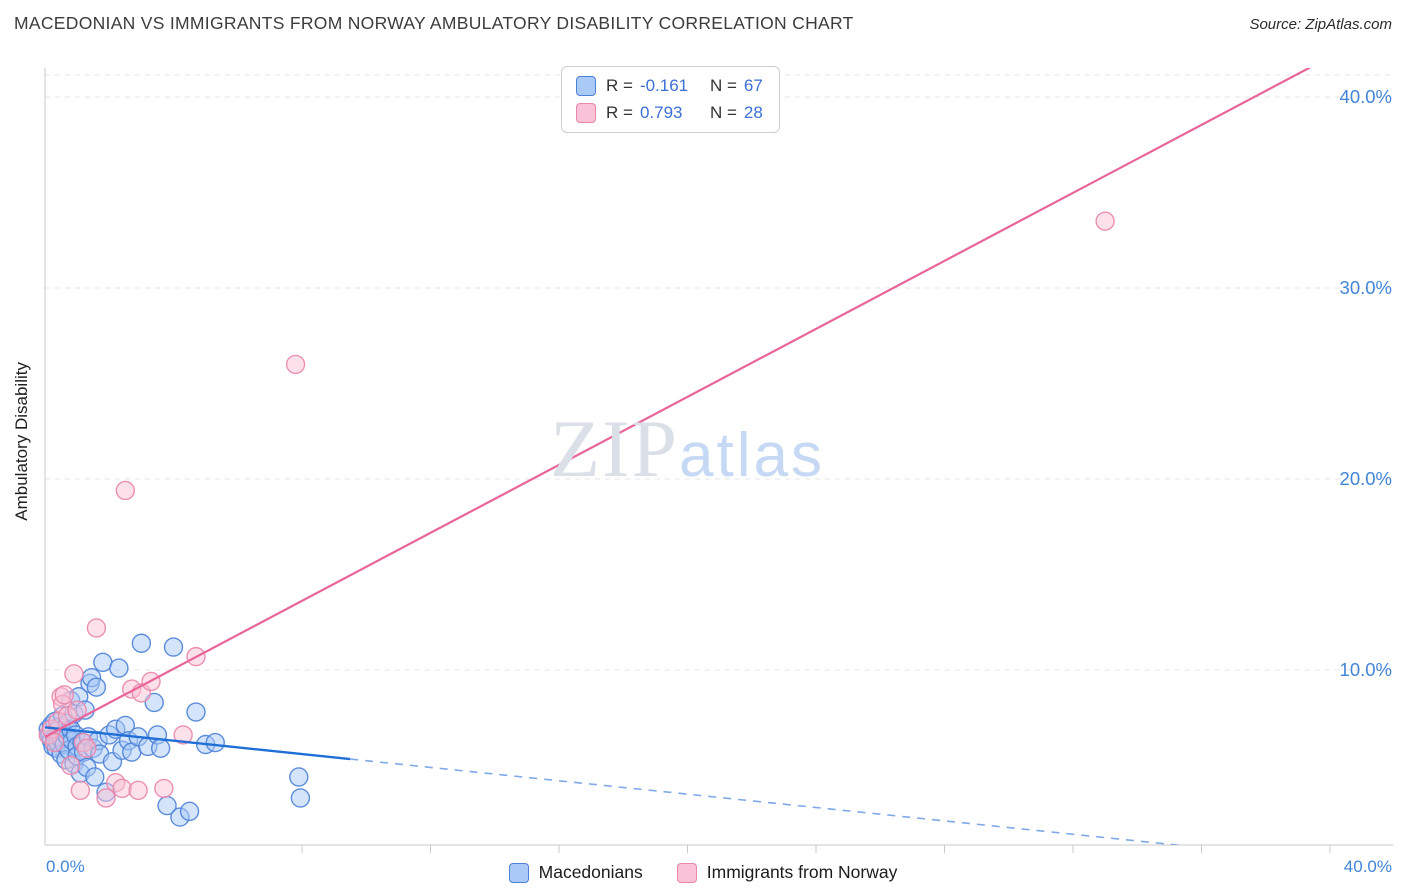 The height and width of the screenshot is (892, 1406). What do you see at coordinates (21, 441) in the screenshot?
I see `y-axis-title: Ambulatory Disability` at bounding box center [21, 441].